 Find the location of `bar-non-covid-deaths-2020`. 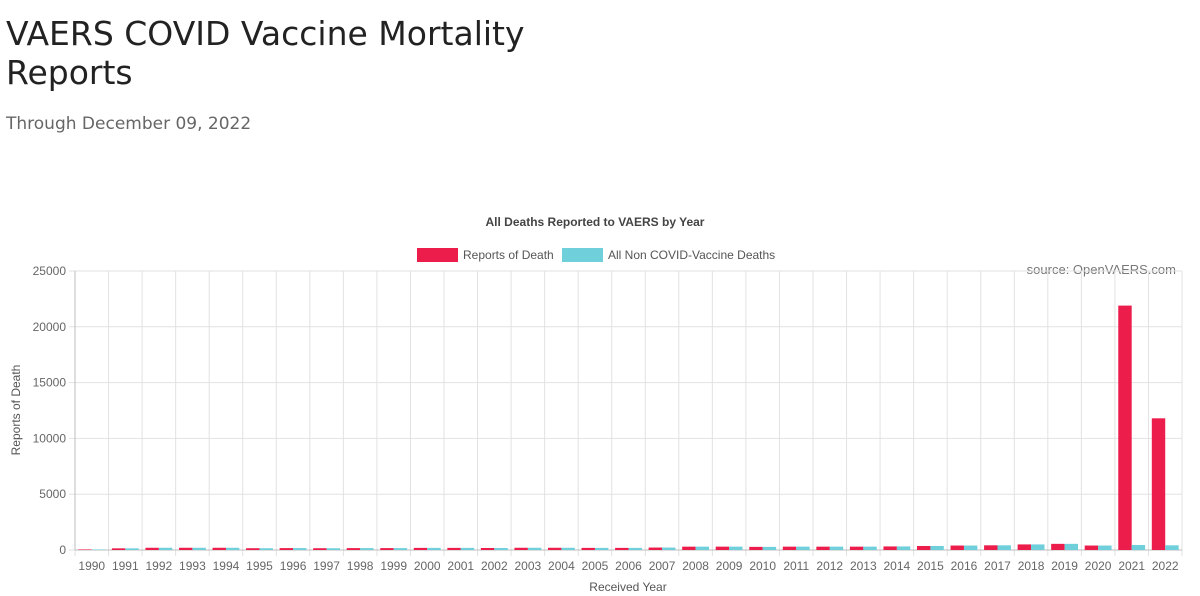

bar-non-covid-deaths-2020 is located at coordinates (1105, 547).